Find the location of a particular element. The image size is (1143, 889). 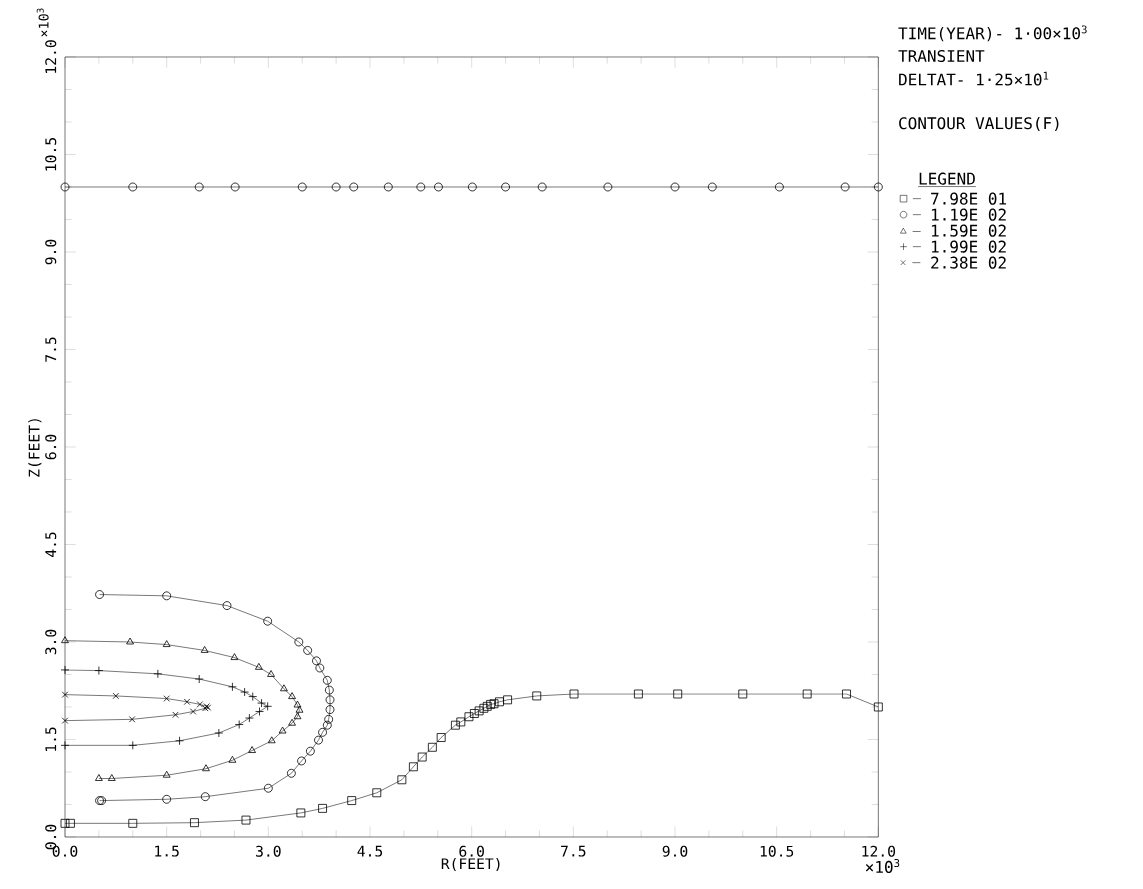

x-axis-title: R(FEET) is located at coordinates (470, 864).